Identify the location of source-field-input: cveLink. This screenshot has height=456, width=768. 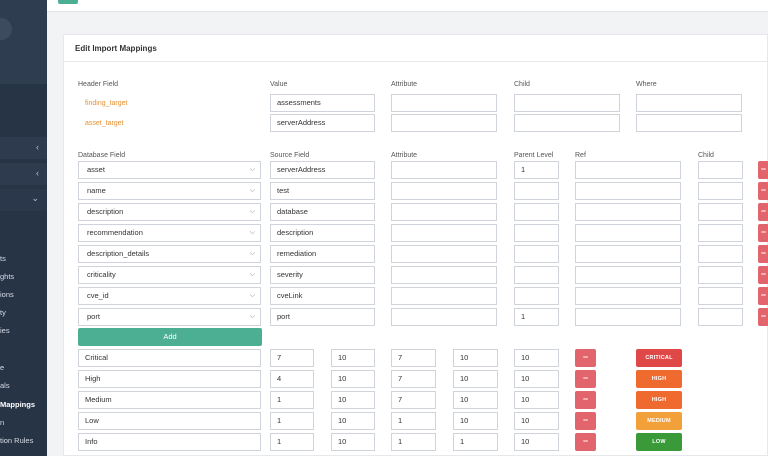
(322, 296).